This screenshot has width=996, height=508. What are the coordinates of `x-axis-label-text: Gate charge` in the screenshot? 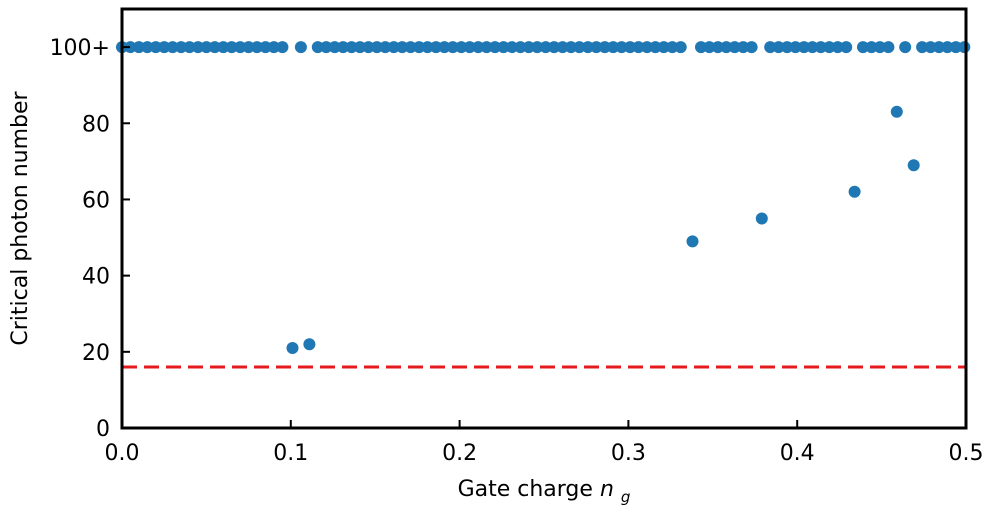 It's located at (525, 489).